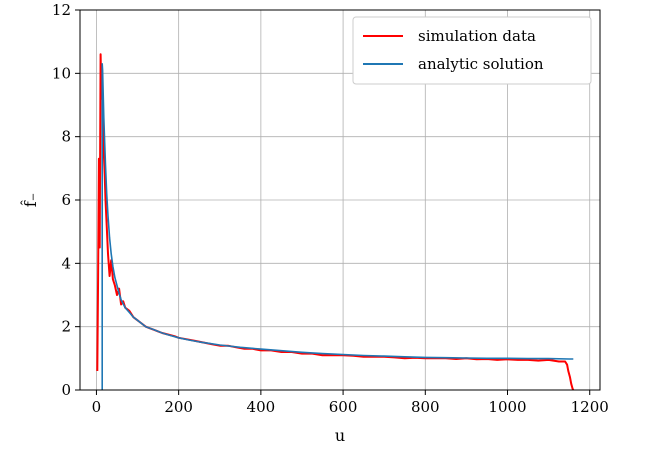 This screenshot has width=646, height=449. I want to click on legend-box, so click(472, 50).